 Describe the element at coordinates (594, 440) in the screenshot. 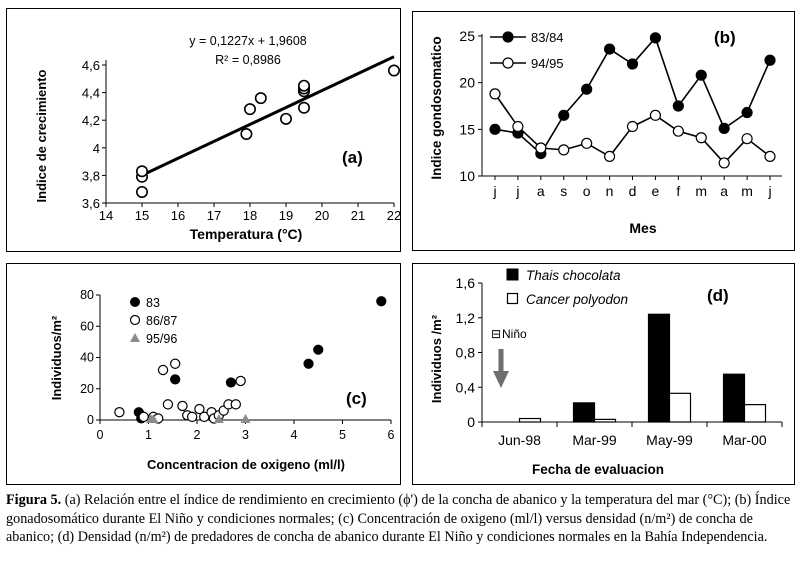

I see `chart-d-xtick-label: Mar-99` at that location.